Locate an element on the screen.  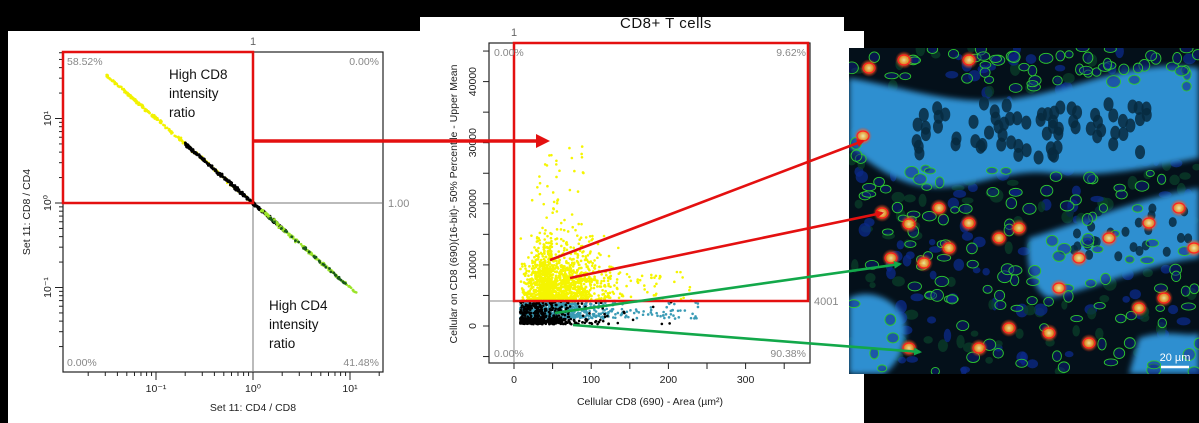
x-tick-label: 0 is located at coordinates (514, 380).